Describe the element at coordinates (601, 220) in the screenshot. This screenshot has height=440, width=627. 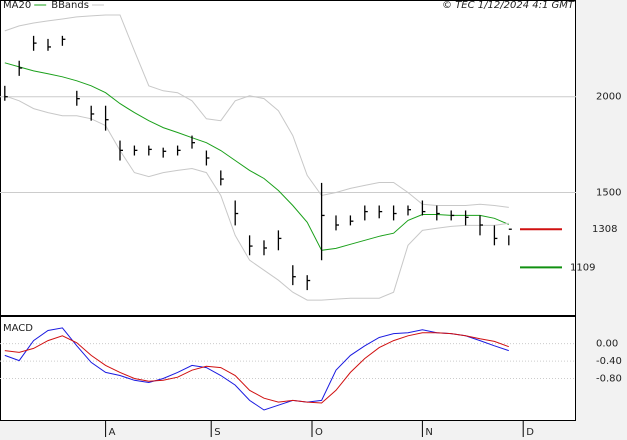
I see `right-axis-strip` at that location.